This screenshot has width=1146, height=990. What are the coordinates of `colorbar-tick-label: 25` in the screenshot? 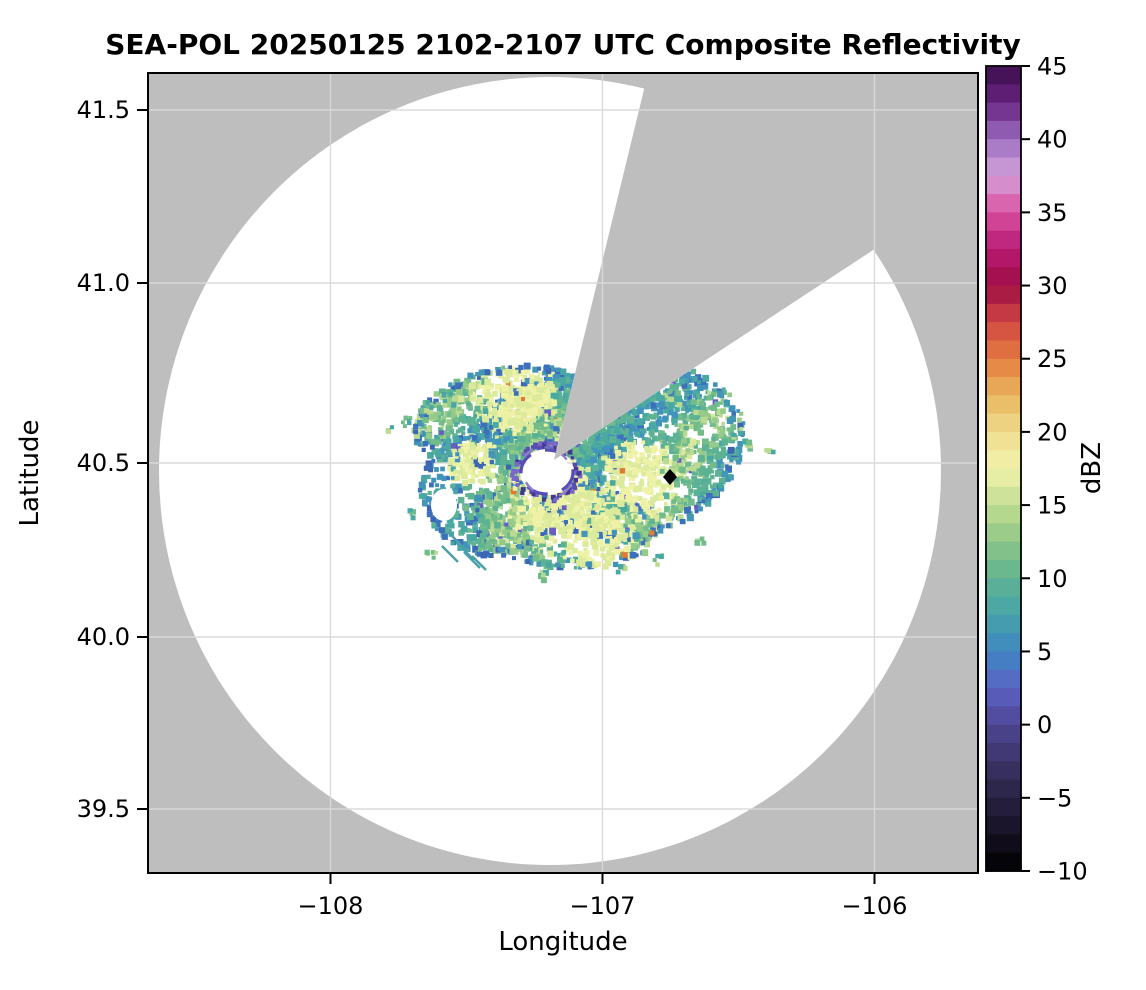 It's located at (1052, 359).